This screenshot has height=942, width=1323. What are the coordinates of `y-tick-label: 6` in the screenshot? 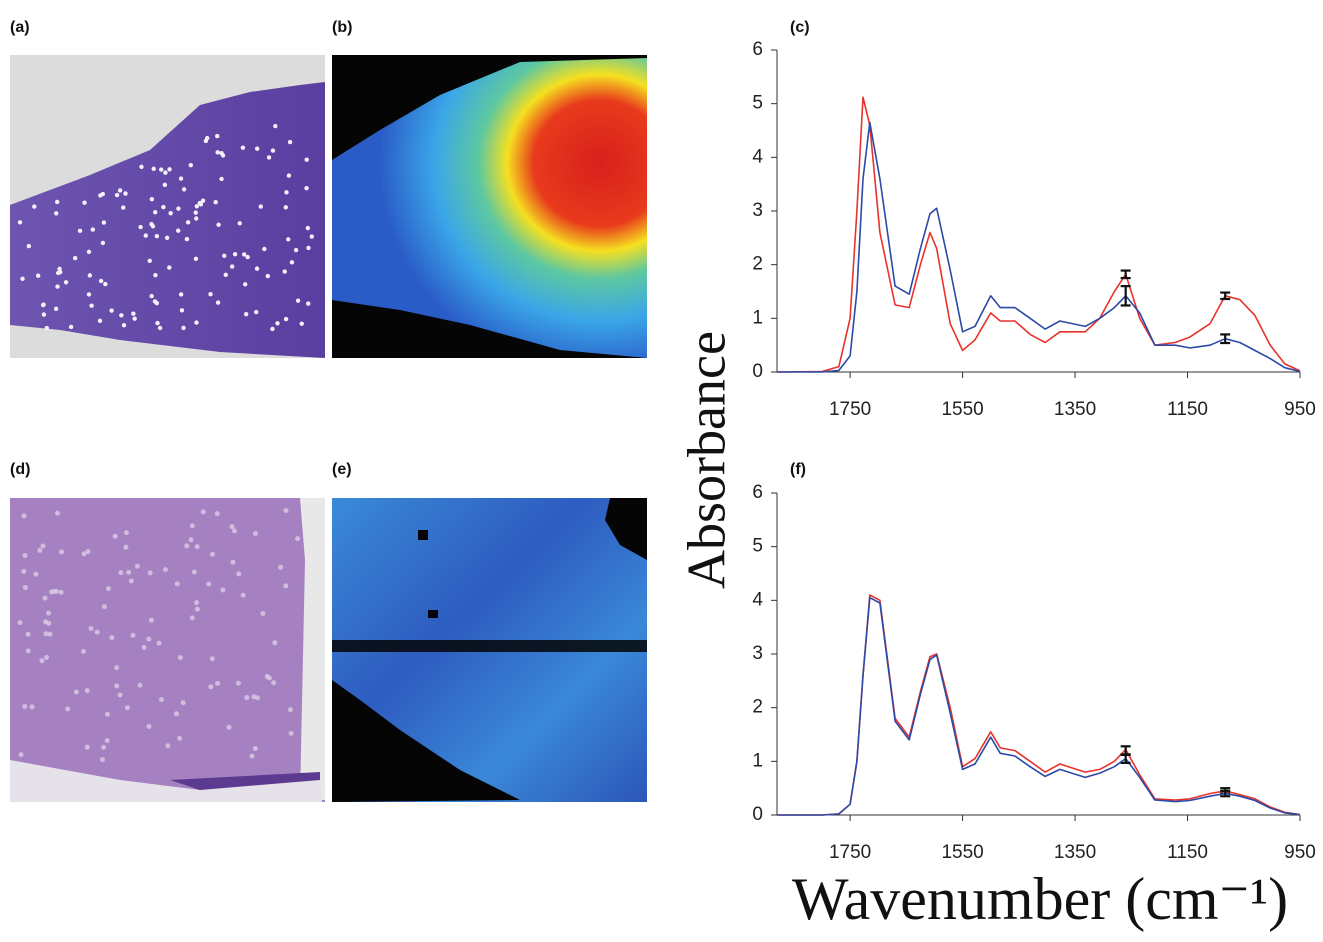 It's located at (757, 492).